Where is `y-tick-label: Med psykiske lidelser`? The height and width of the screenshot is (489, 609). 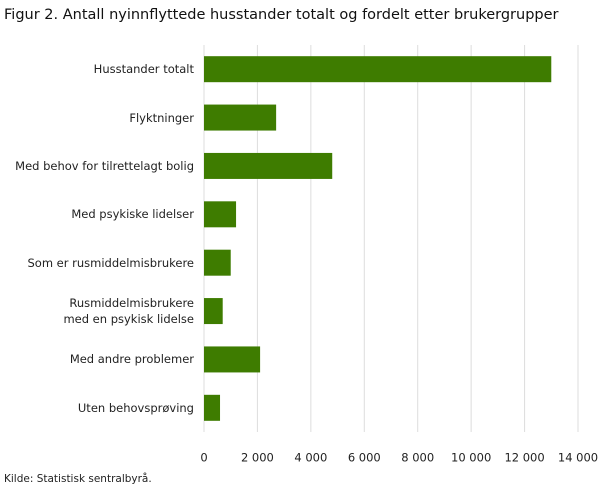
y-tick-label: Med psykiske lidelser is located at coordinates (132, 214).